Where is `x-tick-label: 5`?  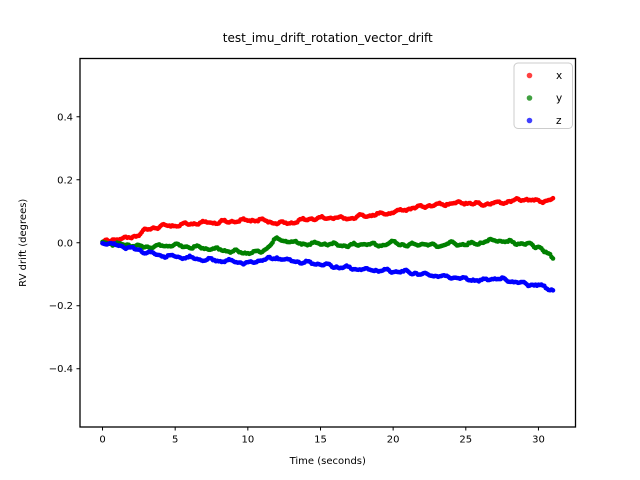 x-tick-label: 5 is located at coordinates (175, 440).